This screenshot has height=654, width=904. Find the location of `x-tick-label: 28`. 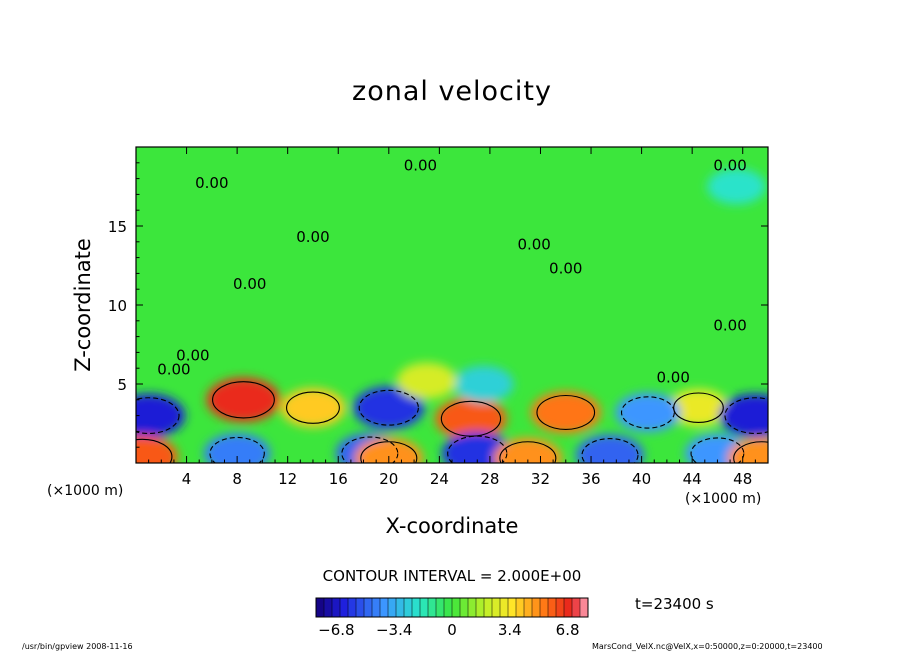

x-tick-label: 28 is located at coordinates (489, 479).